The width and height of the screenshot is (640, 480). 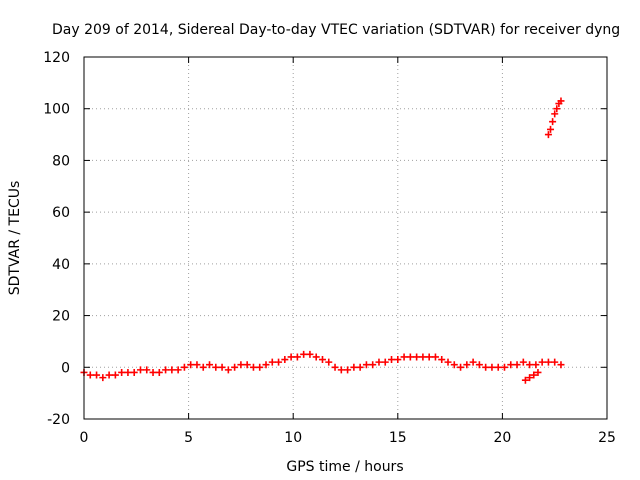 I want to click on y-tick-label: 120, so click(x=56, y=58).